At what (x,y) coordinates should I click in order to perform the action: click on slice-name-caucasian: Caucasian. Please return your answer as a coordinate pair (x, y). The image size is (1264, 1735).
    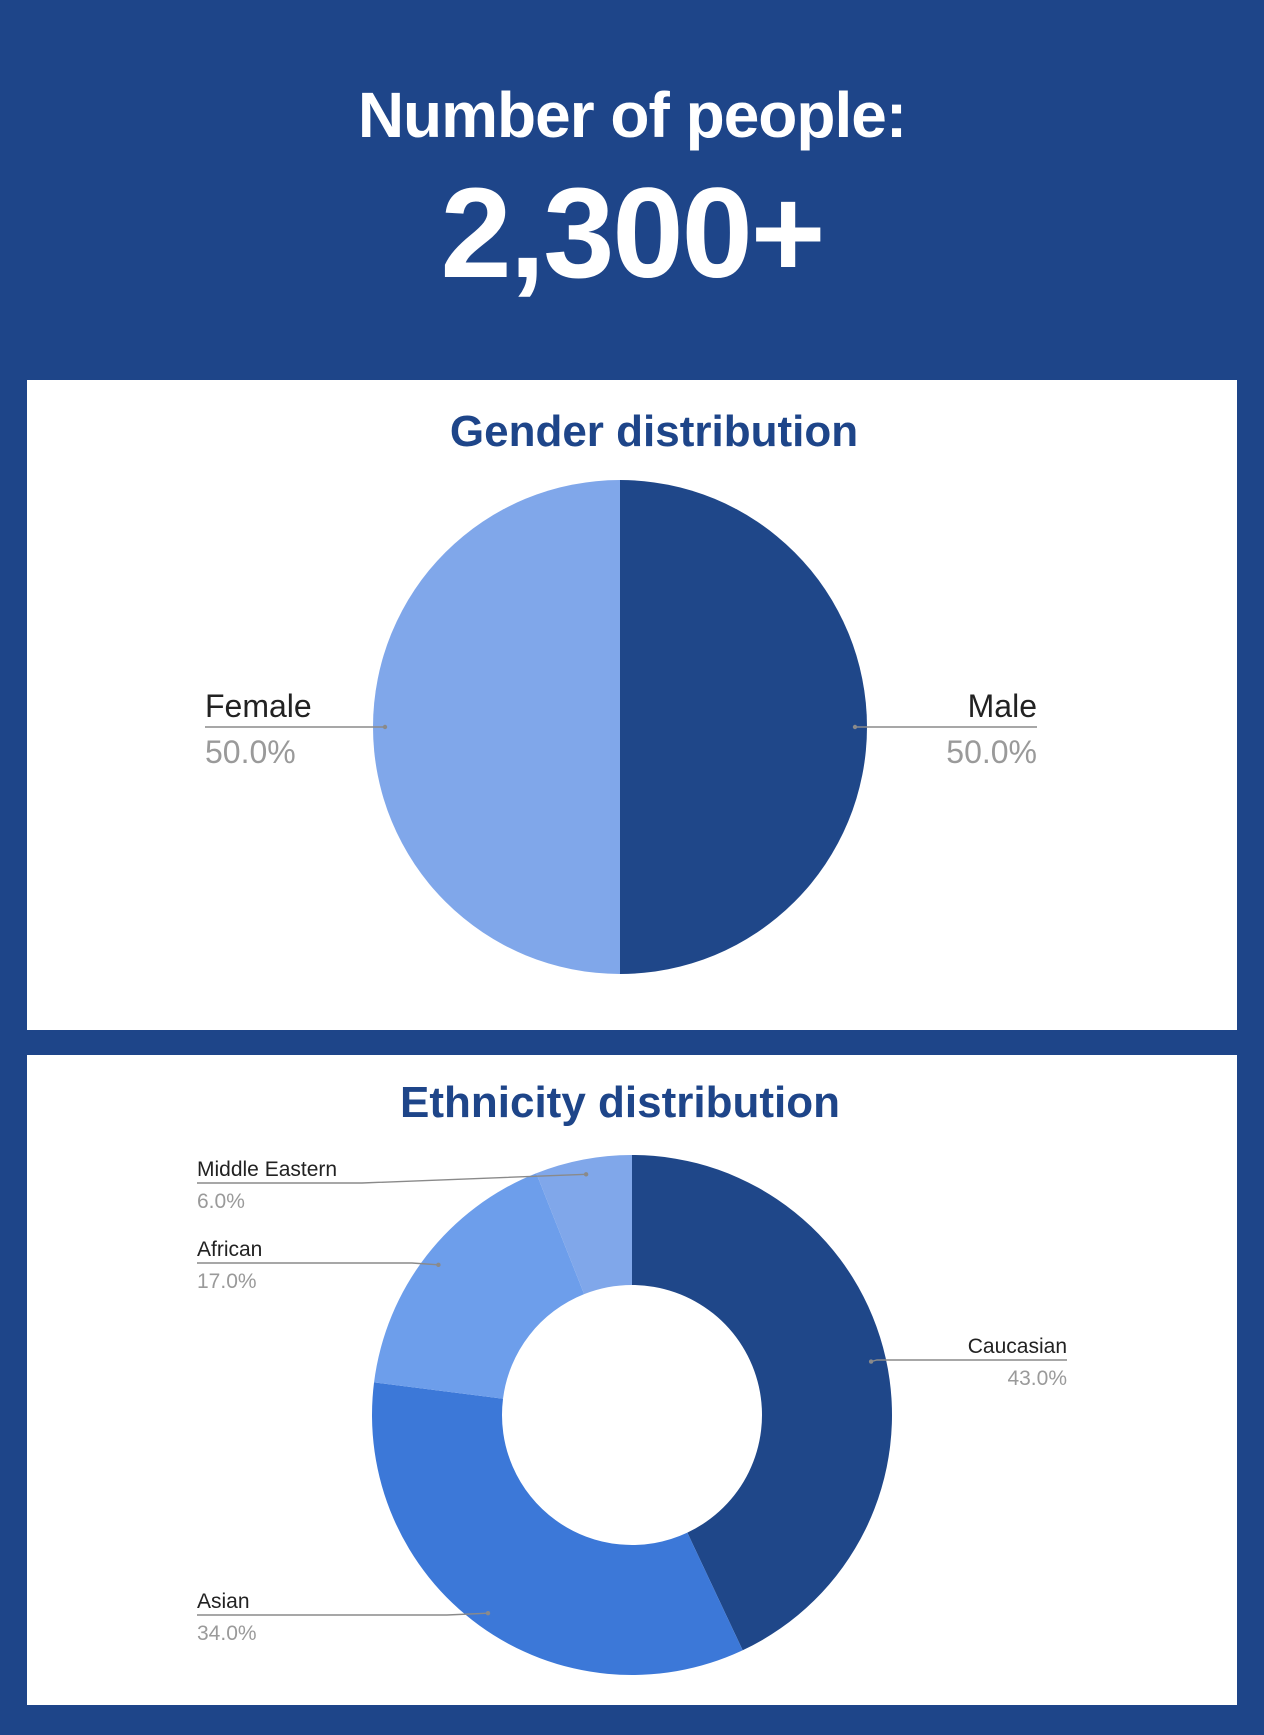
    Looking at the image, I should click on (1017, 1346).